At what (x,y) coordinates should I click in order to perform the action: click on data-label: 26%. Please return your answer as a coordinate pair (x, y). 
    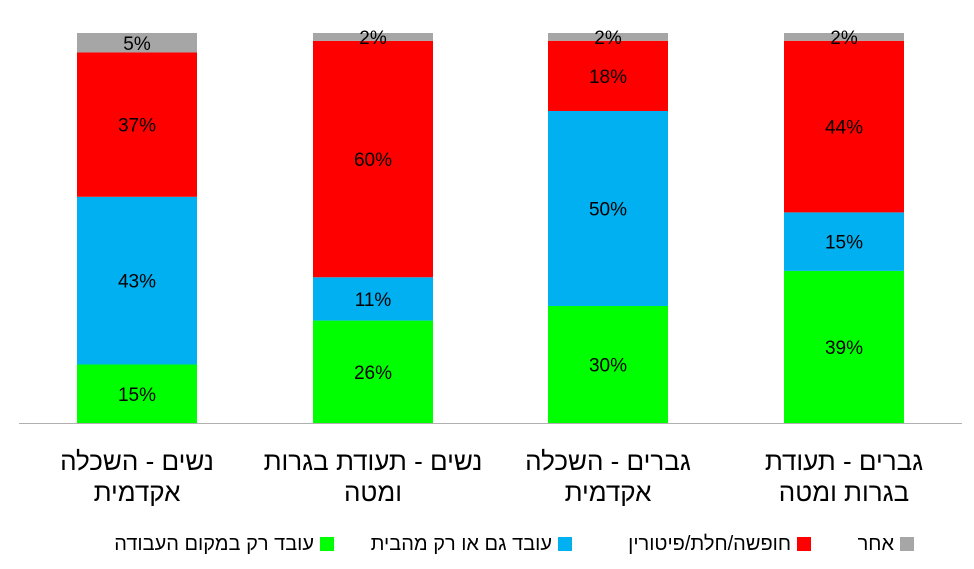
    Looking at the image, I should click on (373, 373).